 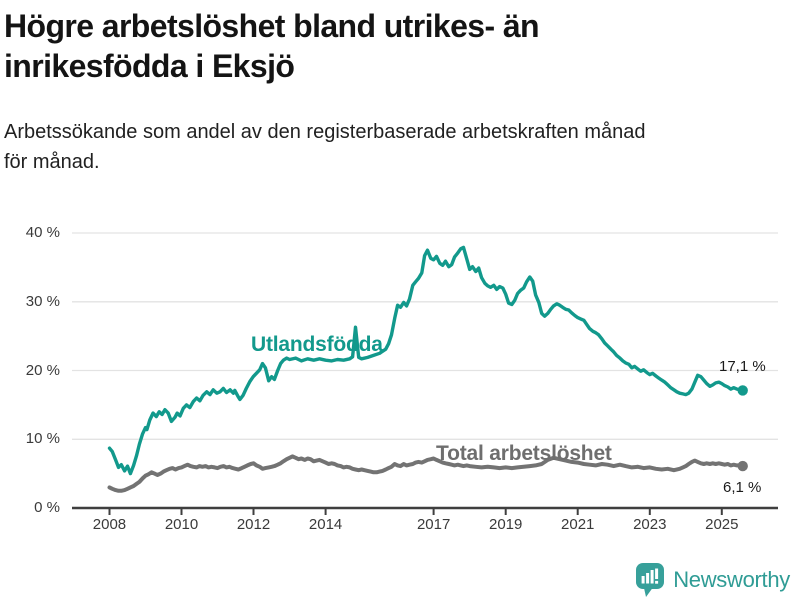 I want to click on y-tick-label: 10 %, so click(x=42, y=439).